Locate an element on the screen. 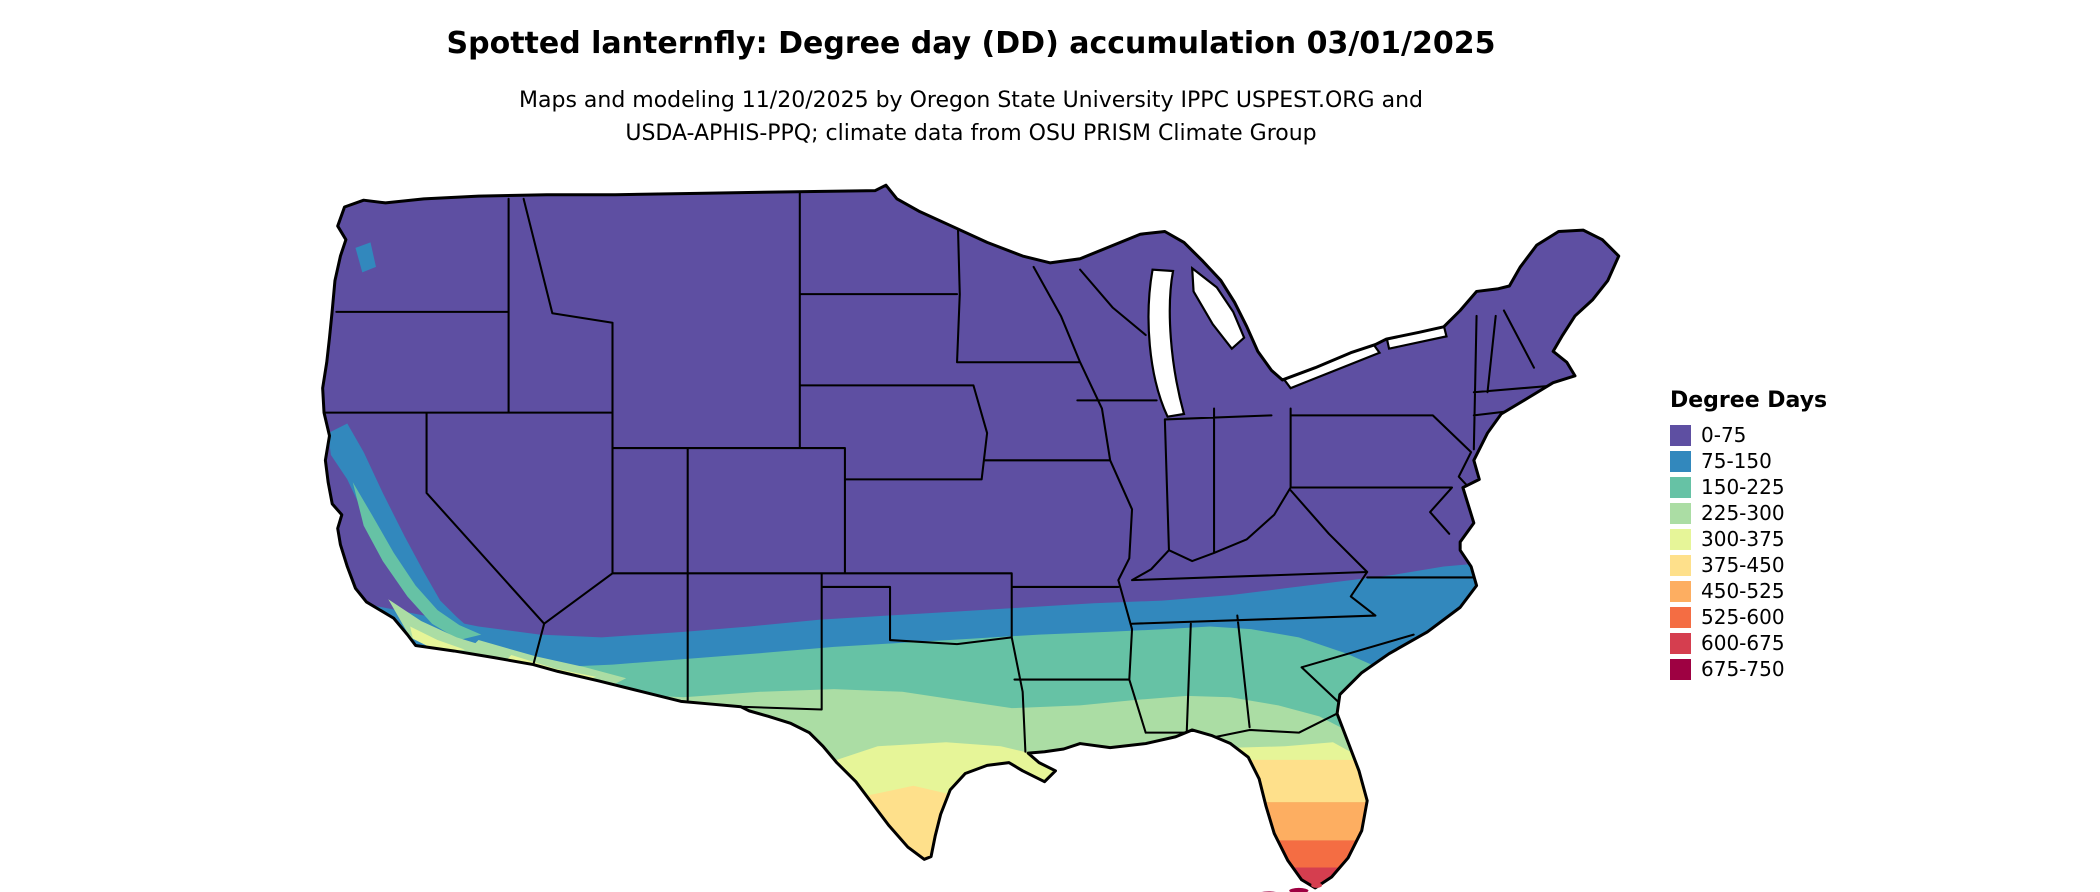 The width and height of the screenshot is (2100, 892). band-450-525-florida is located at coordinates (1428, 821).